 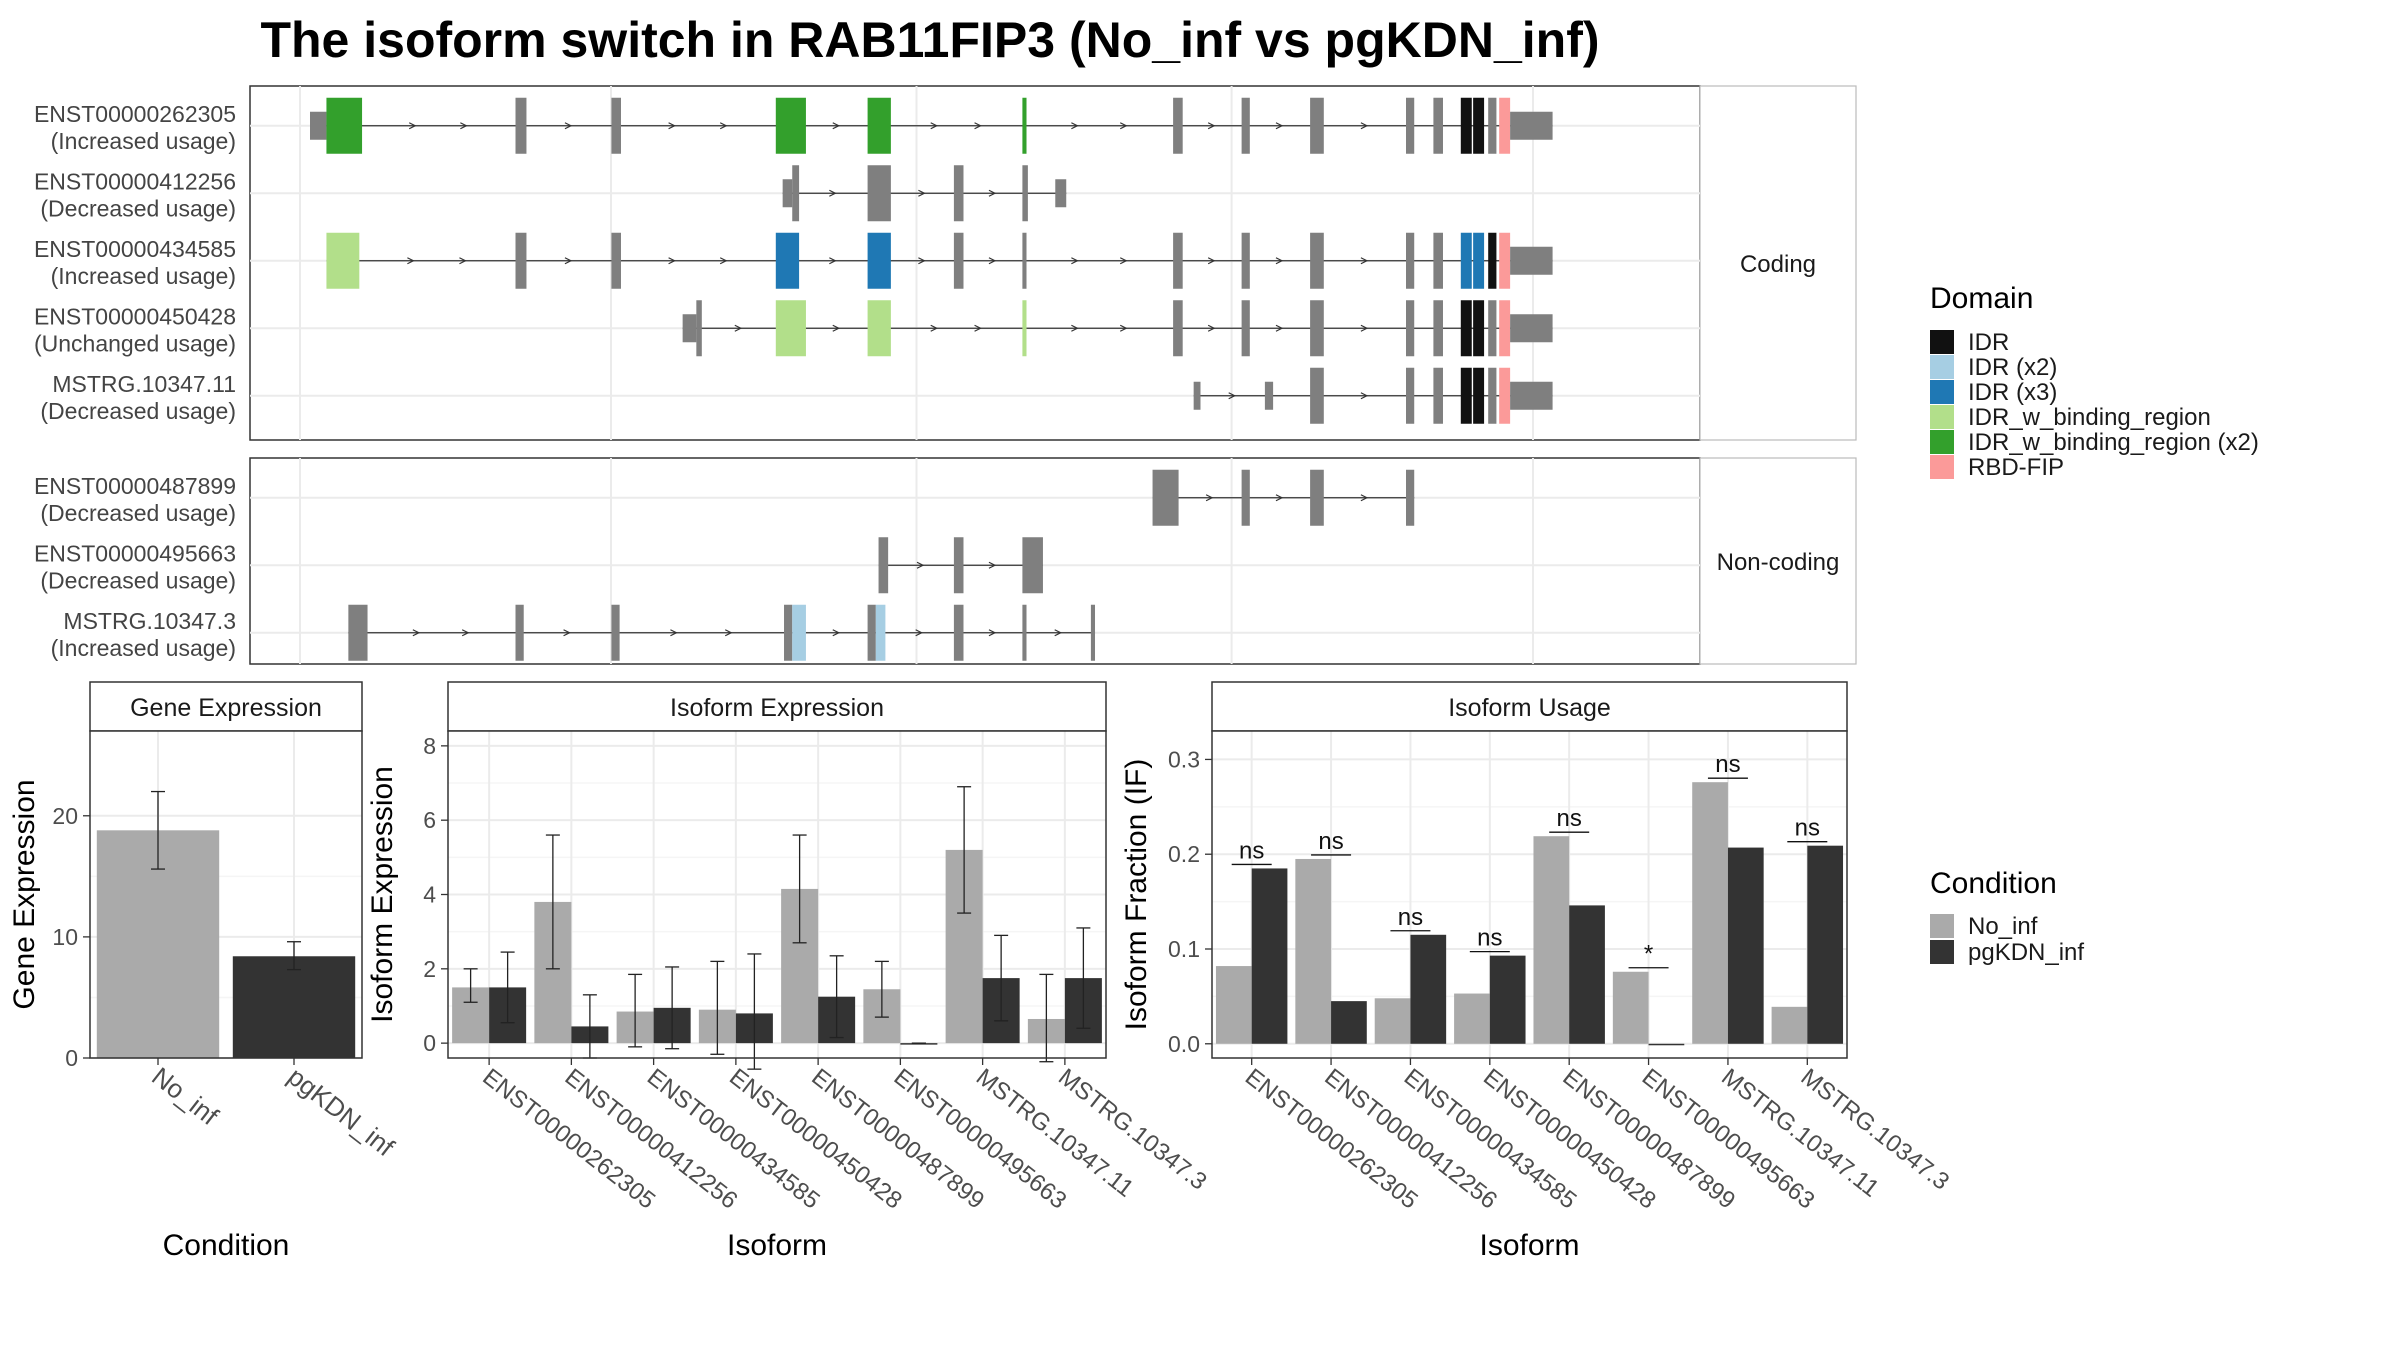 I want to click on bar-ENST00000487899-No_inf, so click(x=1551, y=940).